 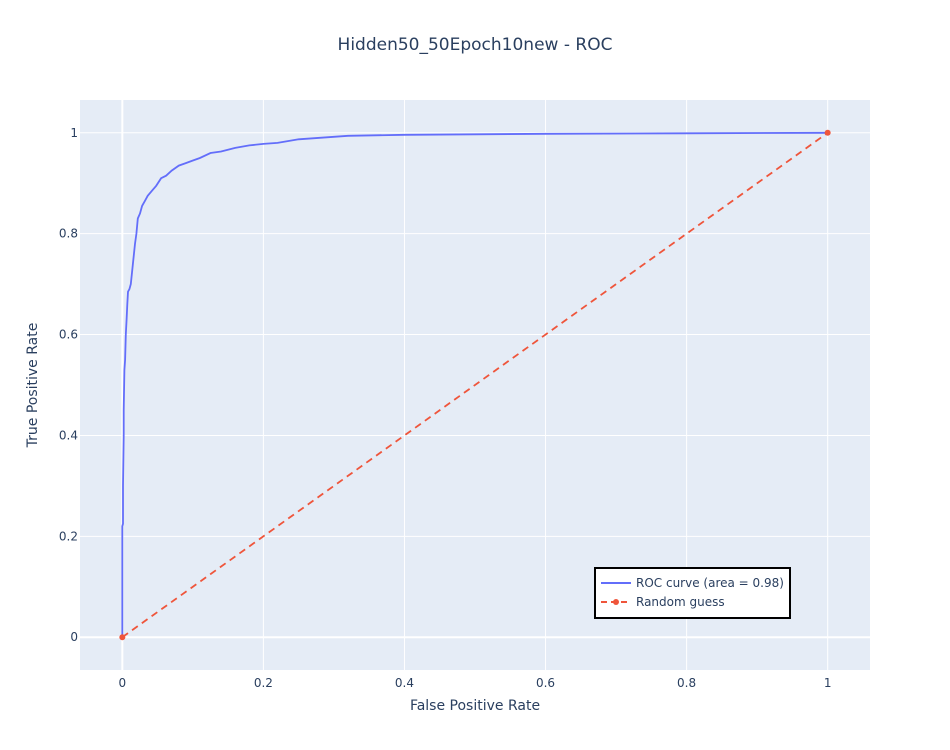 I want to click on y-tick-label: 0.2, so click(x=68, y=536).